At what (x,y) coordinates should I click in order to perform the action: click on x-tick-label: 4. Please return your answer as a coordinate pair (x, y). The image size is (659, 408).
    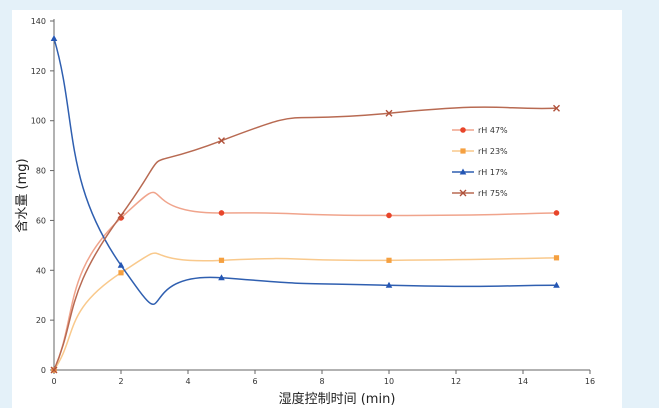
    Looking at the image, I should click on (187, 381).